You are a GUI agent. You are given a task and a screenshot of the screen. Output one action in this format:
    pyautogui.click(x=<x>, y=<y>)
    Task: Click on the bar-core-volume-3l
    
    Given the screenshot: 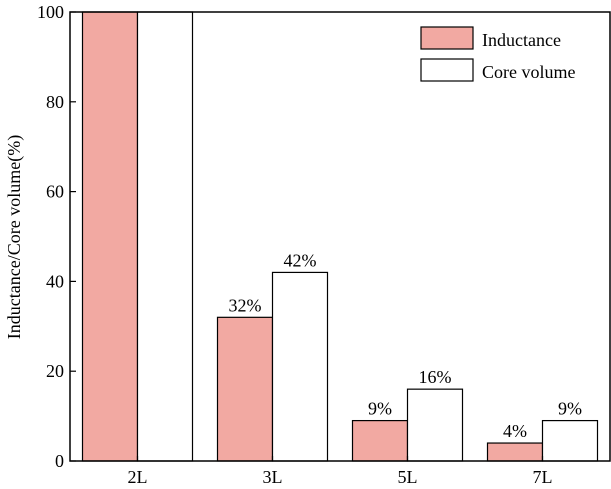 What is the action you would take?
    pyautogui.click(x=300, y=366)
    